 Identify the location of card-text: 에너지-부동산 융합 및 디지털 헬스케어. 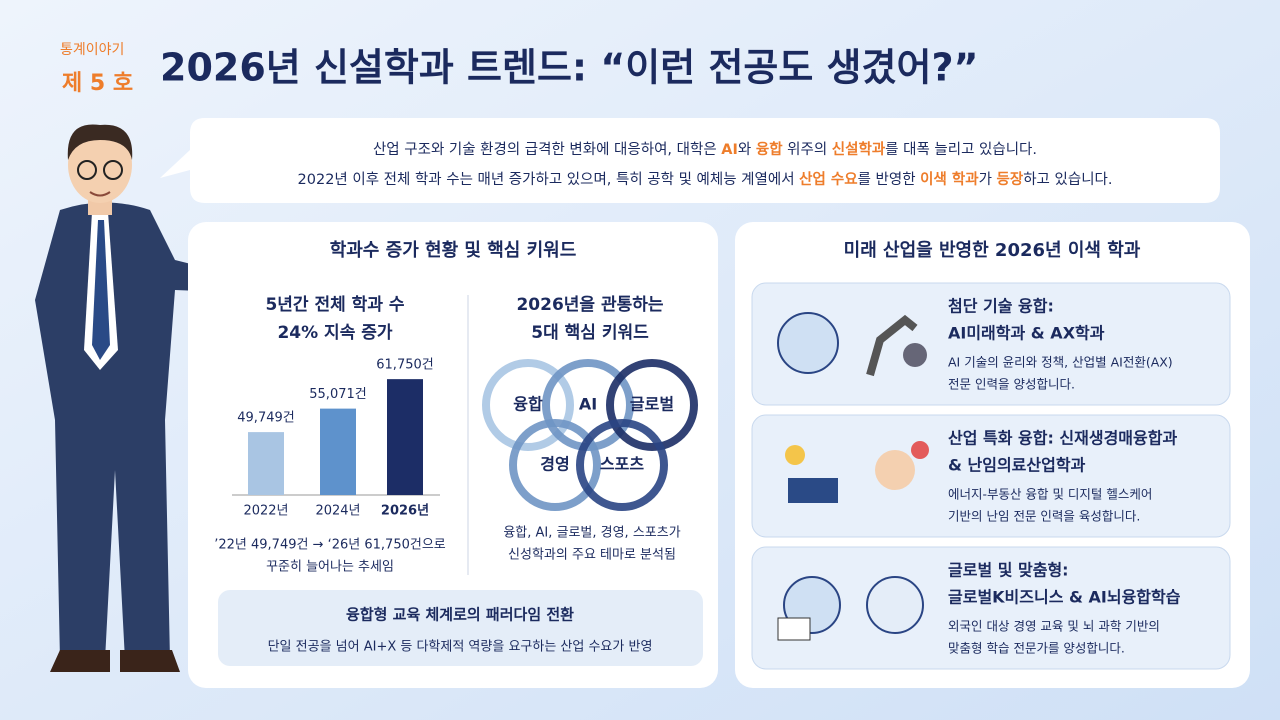
(1050, 494).